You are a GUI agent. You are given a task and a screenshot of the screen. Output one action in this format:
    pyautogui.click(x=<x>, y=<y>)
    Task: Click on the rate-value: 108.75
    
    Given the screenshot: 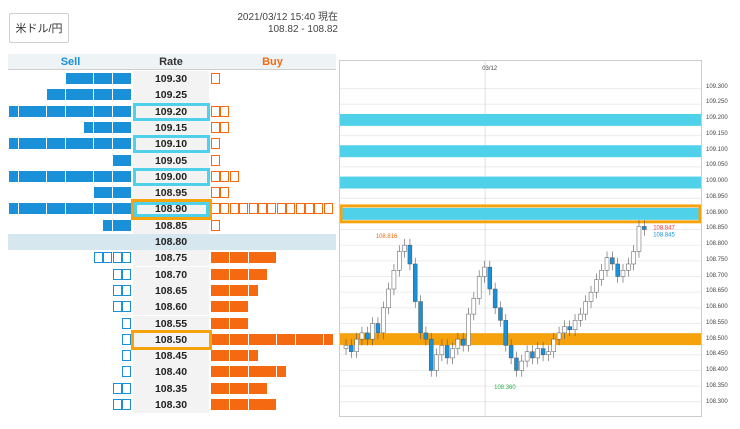 What is the action you would take?
    pyautogui.click(x=171, y=258)
    